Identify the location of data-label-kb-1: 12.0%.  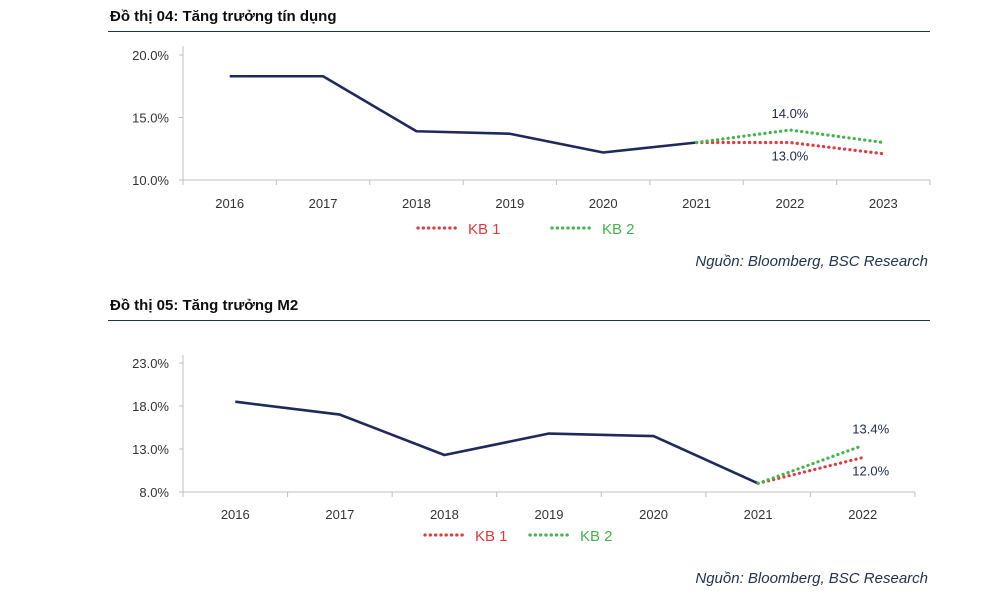
(870, 471).